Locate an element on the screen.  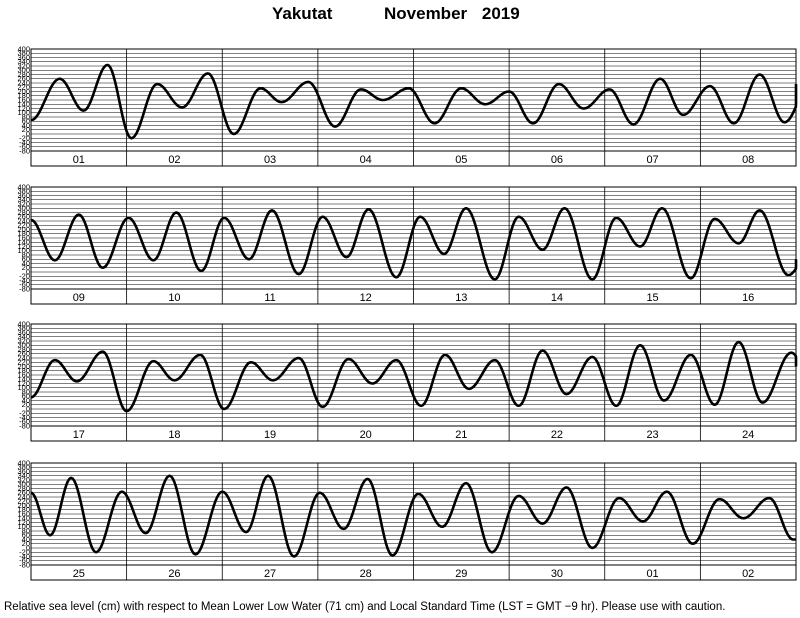
period-label: November 2019 is located at coordinates (452, 14).